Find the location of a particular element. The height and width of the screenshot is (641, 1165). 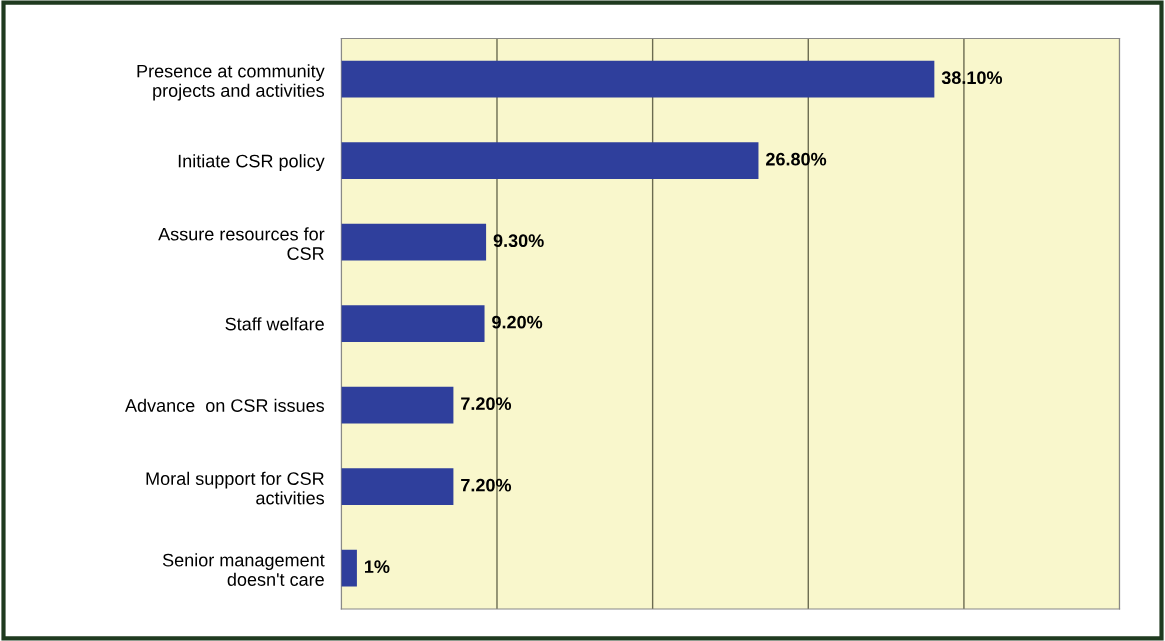

data-label: 9.30% is located at coordinates (518, 241).